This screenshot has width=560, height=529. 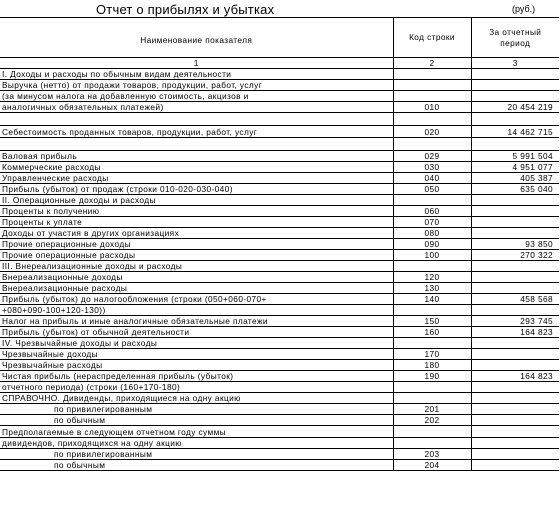 What do you see at coordinates (432, 420) in the screenshot?
I see `row-code: 202` at bounding box center [432, 420].